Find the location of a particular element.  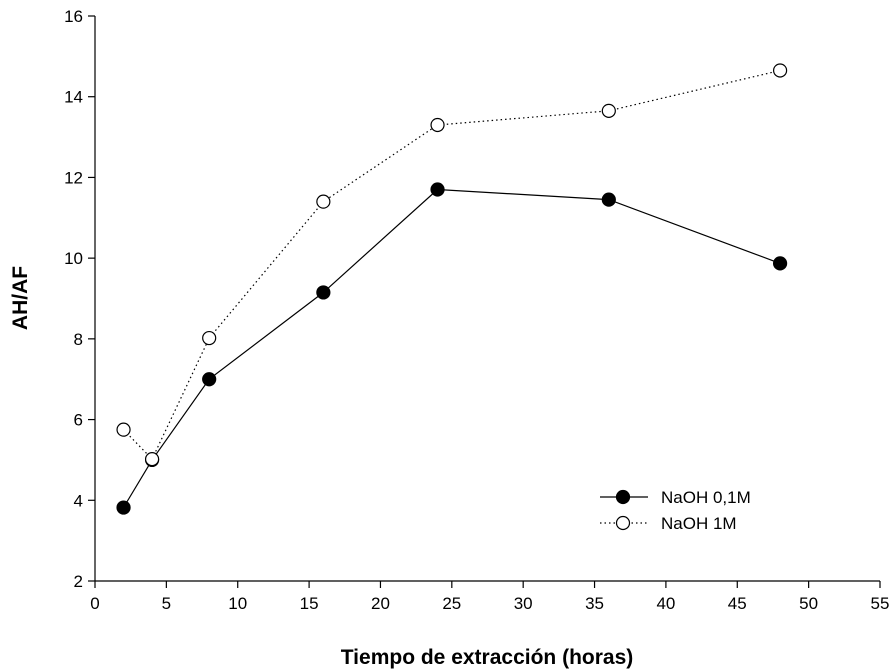

y-tick-label: 12 is located at coordinates (73, 177).